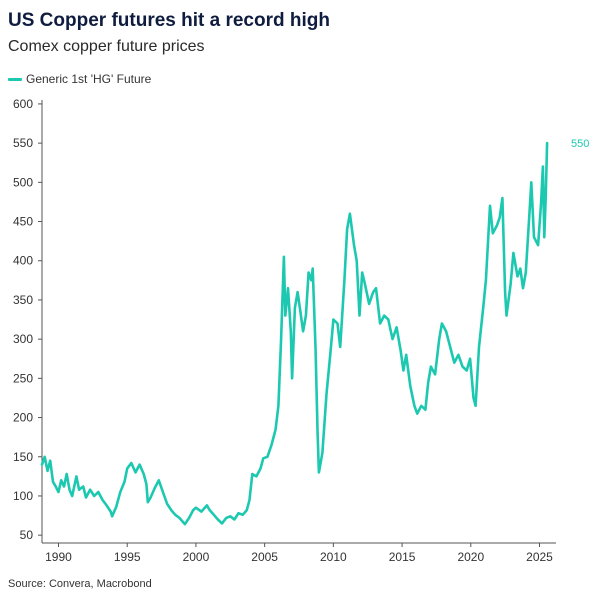  Describe the element at coordinates (58, 557) in the screenshot. I see `x-tick-label: 1990` at that location.